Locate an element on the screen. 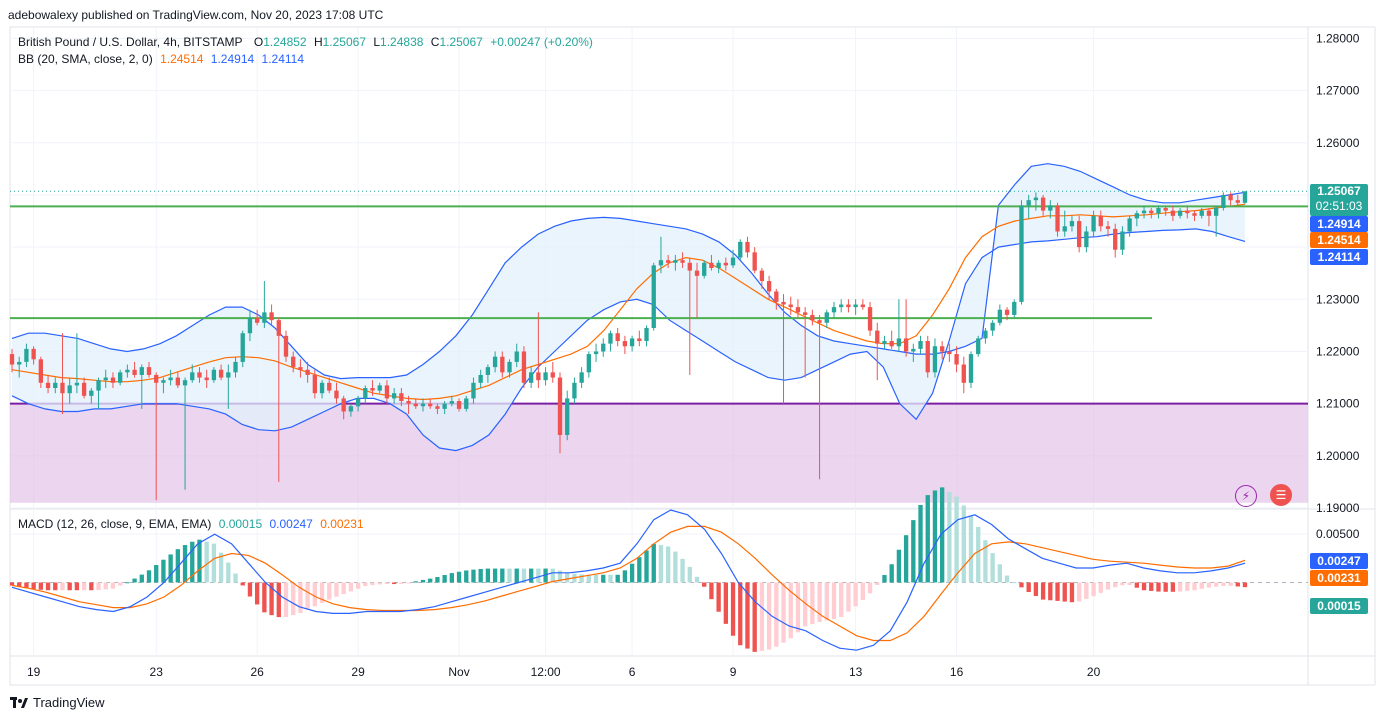 This screenshot has height=721, width=1383. time-tick-label: 6 is located at coordinates (632, 672).